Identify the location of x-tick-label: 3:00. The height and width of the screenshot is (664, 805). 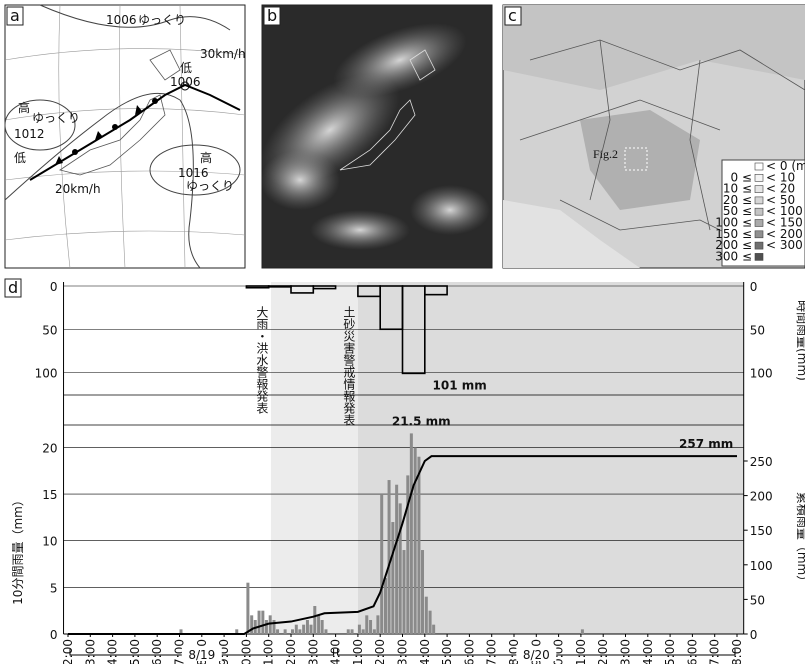
(403, 651).